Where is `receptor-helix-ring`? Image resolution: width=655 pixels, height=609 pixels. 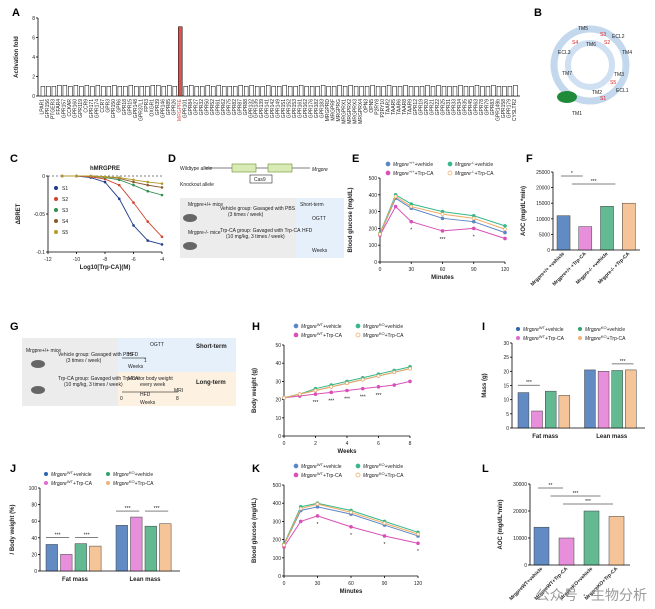 receptor-helix-ring is located at coordinates (590, 65).